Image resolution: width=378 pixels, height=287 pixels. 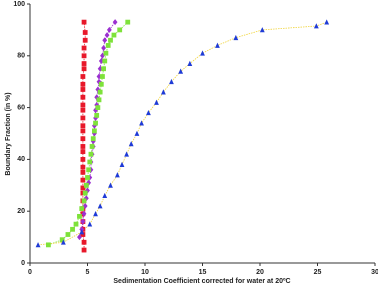 I want to click on y-tick-label: 80, so click(x=21, y=56).